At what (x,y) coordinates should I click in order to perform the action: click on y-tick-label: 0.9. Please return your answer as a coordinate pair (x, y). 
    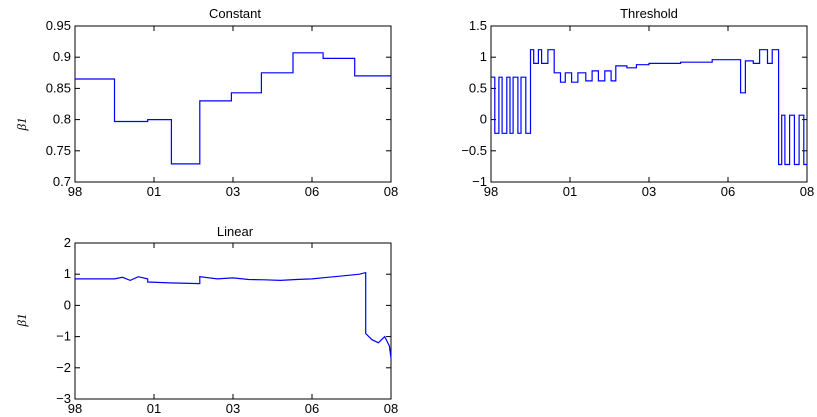
    Looking at the image, I should click on (62, 56).